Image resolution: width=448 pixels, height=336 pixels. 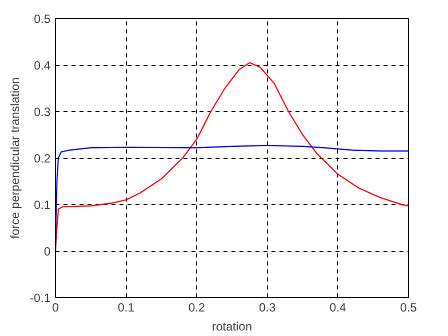 I want to click on y-tick-label: 0.1, so click(x=42, y=205).